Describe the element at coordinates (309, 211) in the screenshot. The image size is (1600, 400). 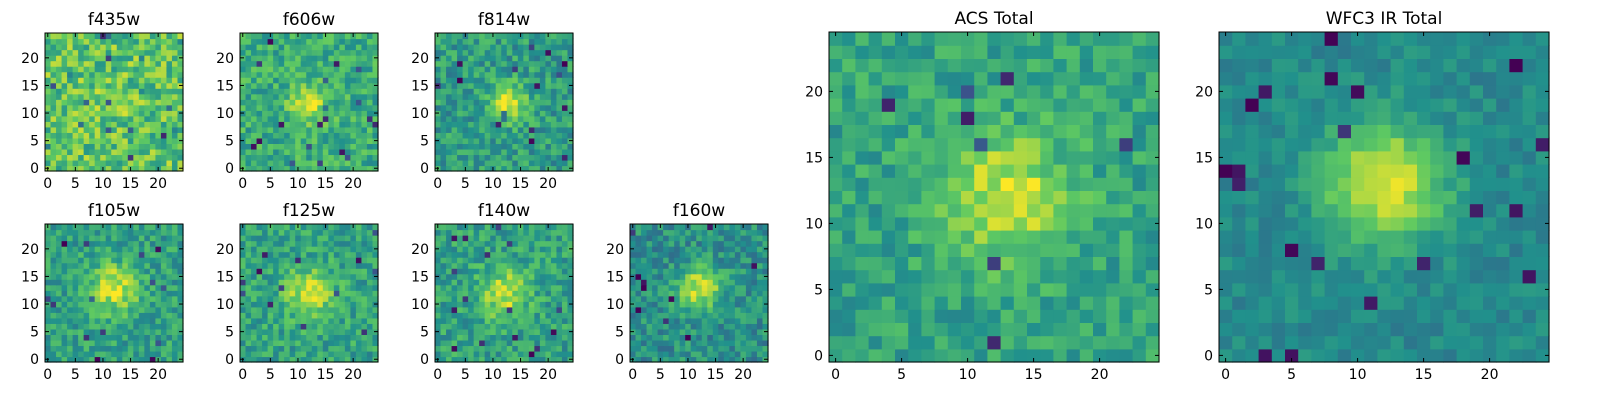
I see `panel-title: f125w` at that location.